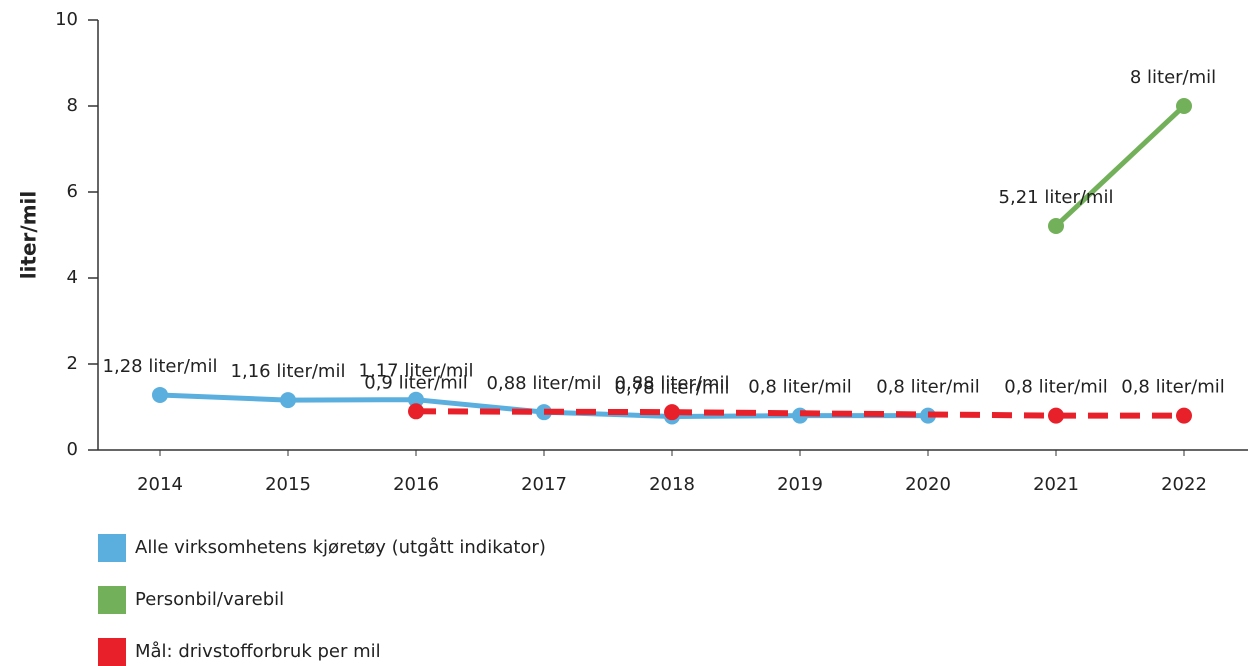 The width and height of the screenshot is (1248, 666). I want to click on y-tick-label: 10, so click(66, 19).